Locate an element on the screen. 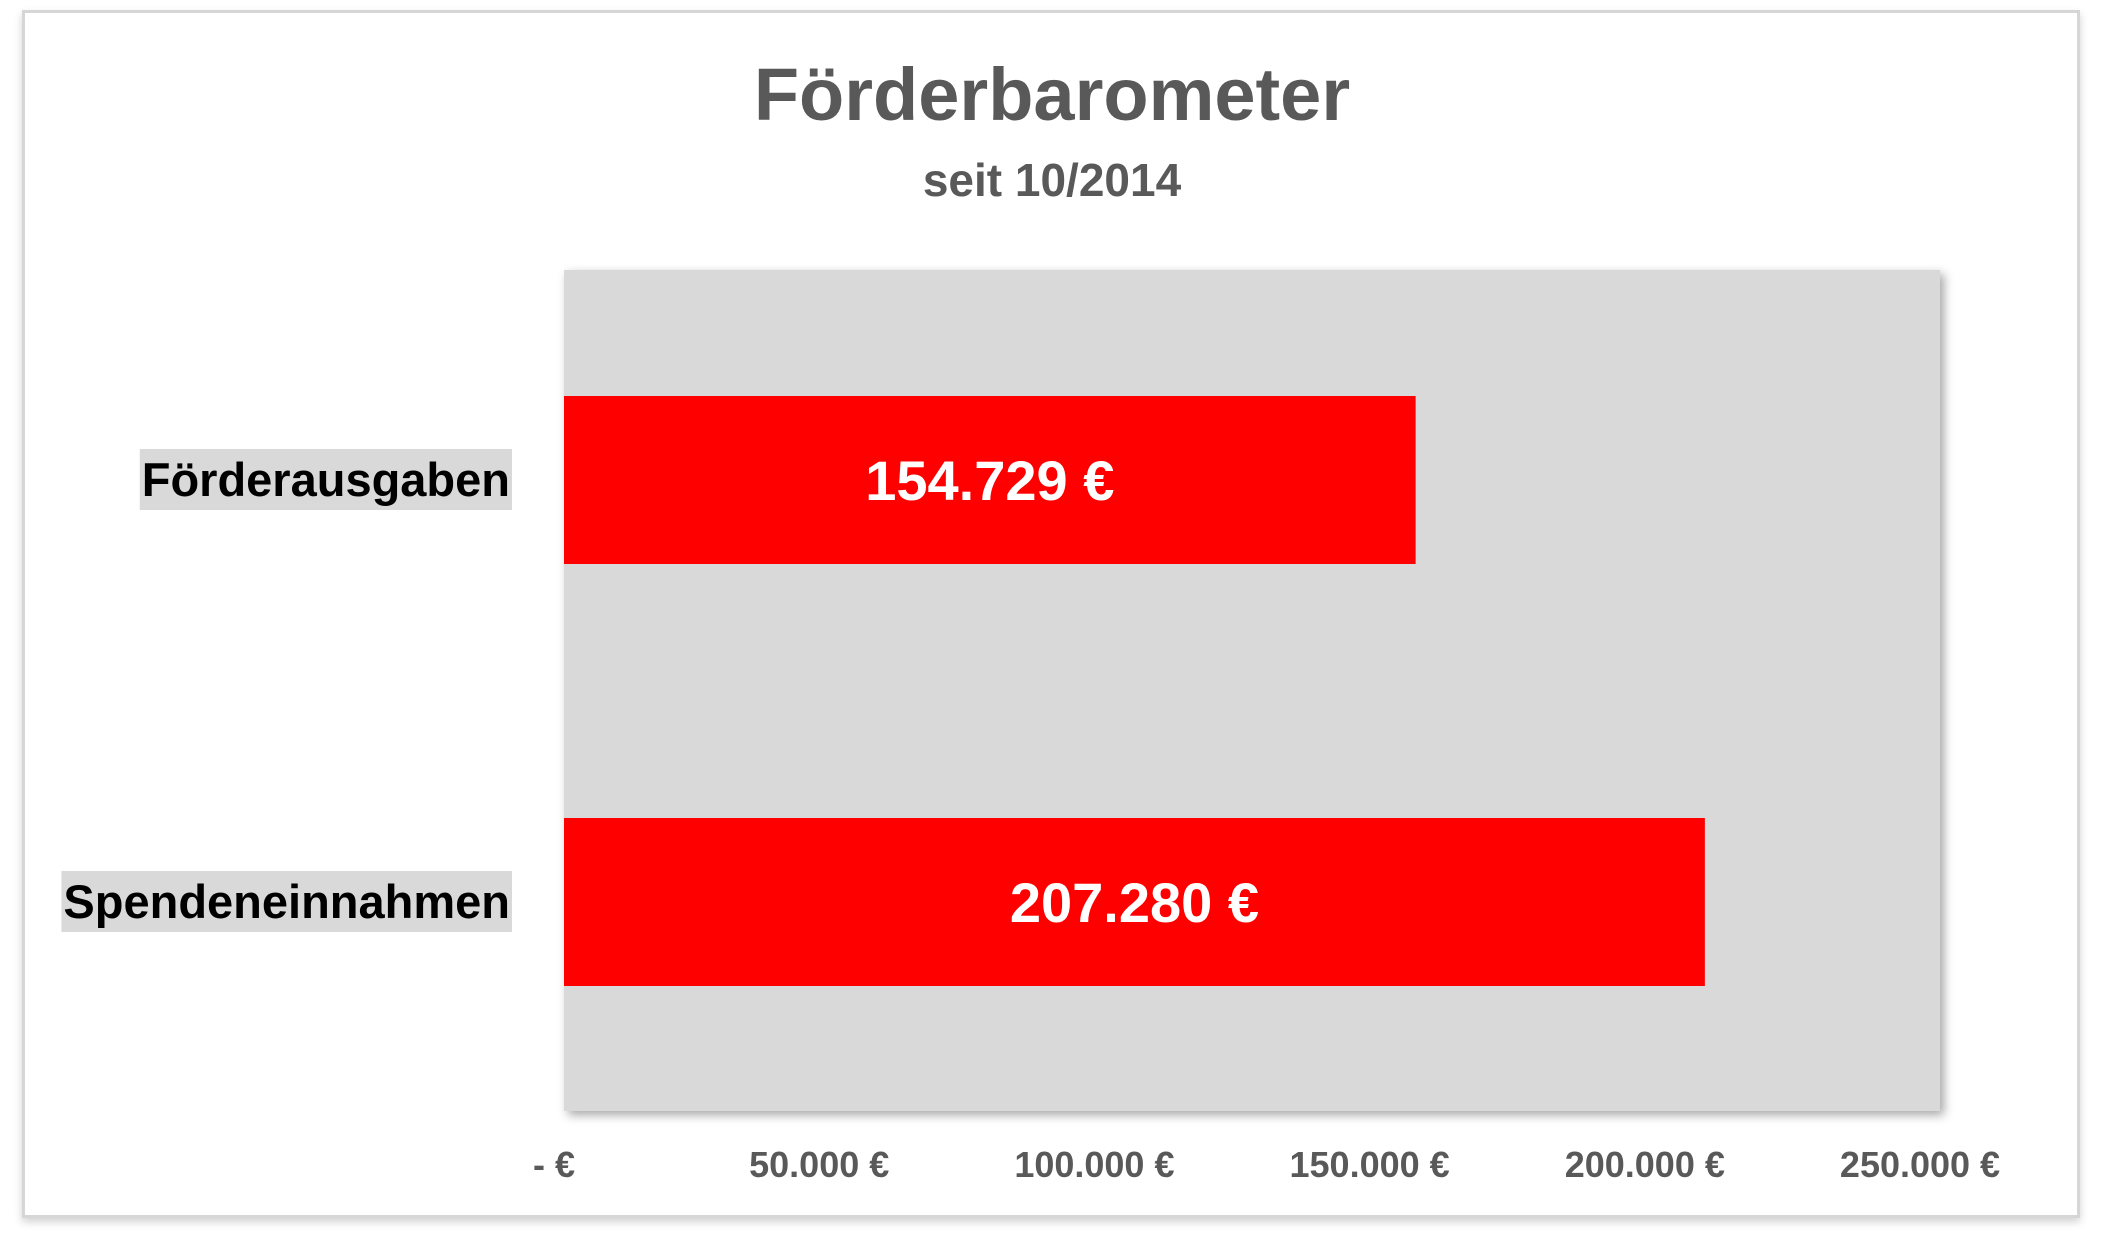 The width and height of the screenshot is (2103, 1255). category-label-0: Förderausgaben is located at coordinates (326, 479).